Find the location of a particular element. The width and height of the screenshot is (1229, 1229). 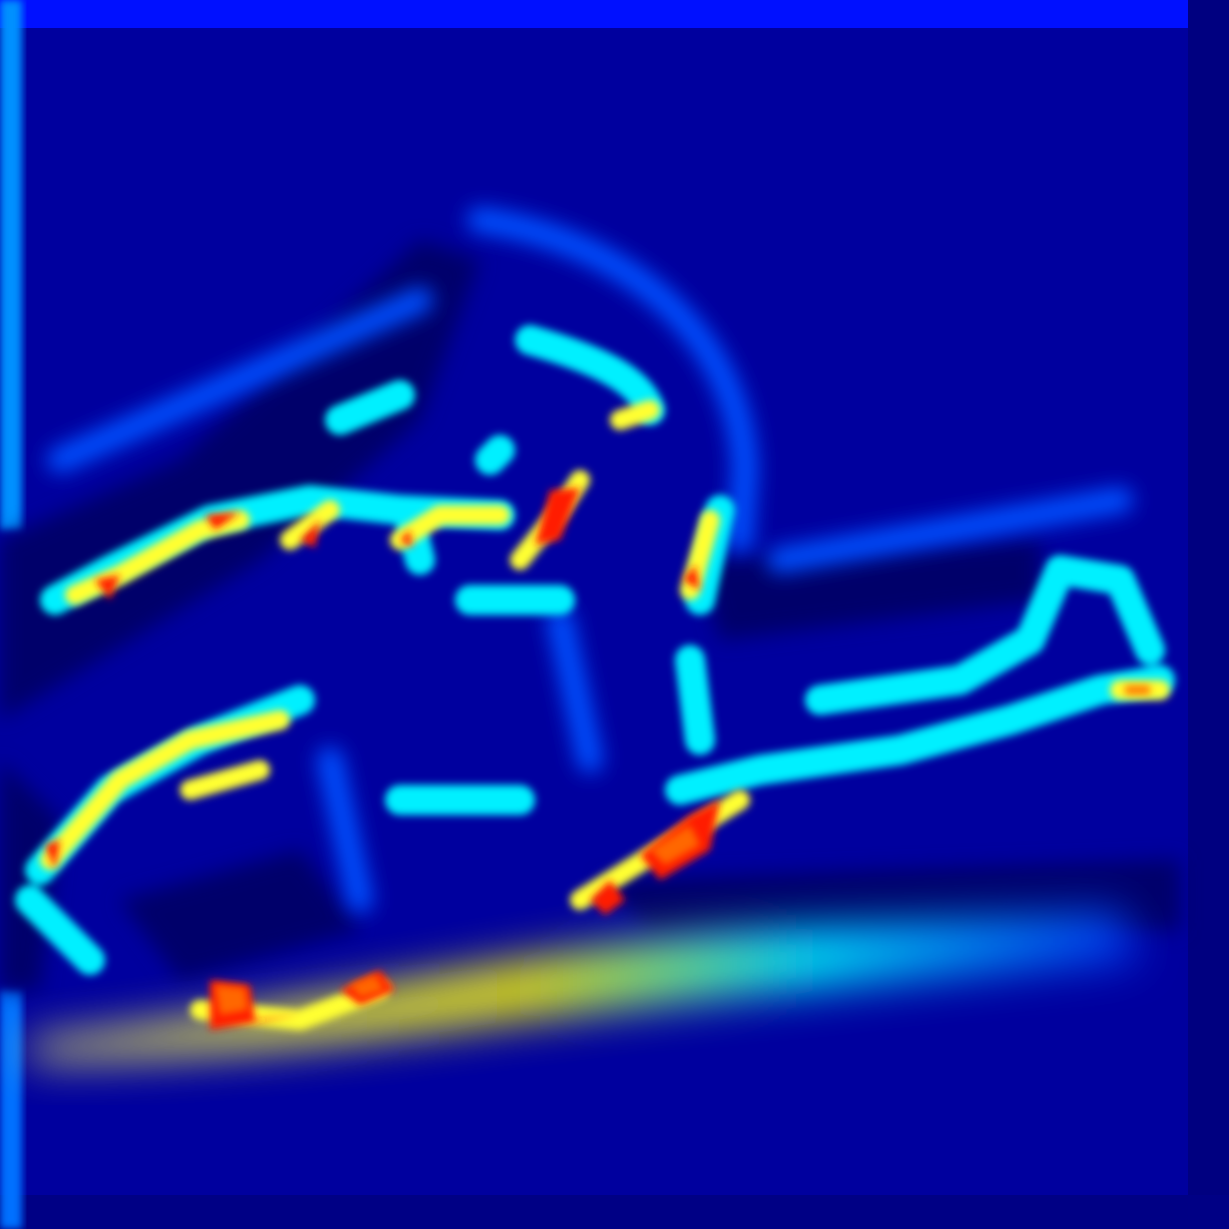

heatmap-left-edge is located at coordinates (11, 265).